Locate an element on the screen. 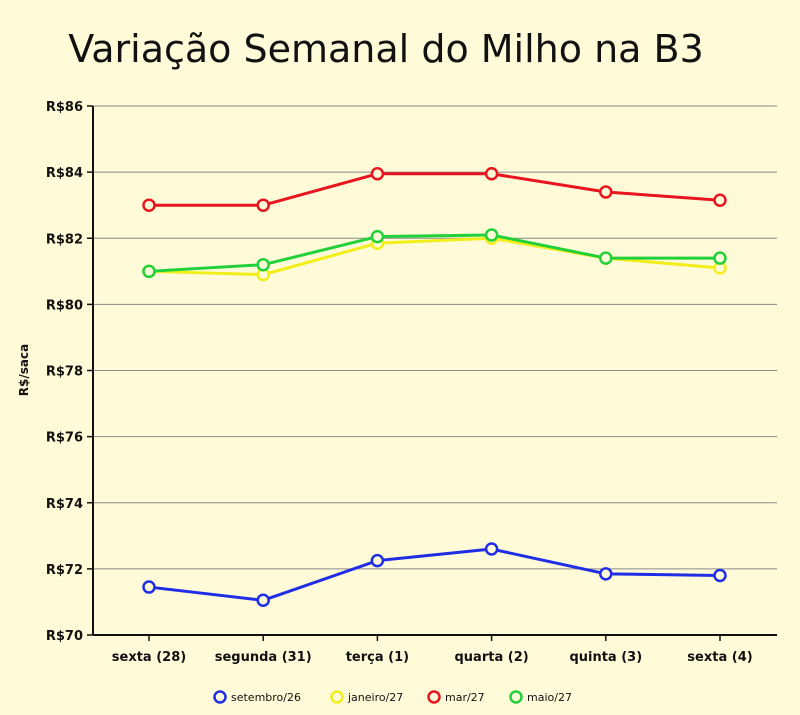  chart-title: Variação Semanal do Milho na B3 is located at coordinates (386, 49).